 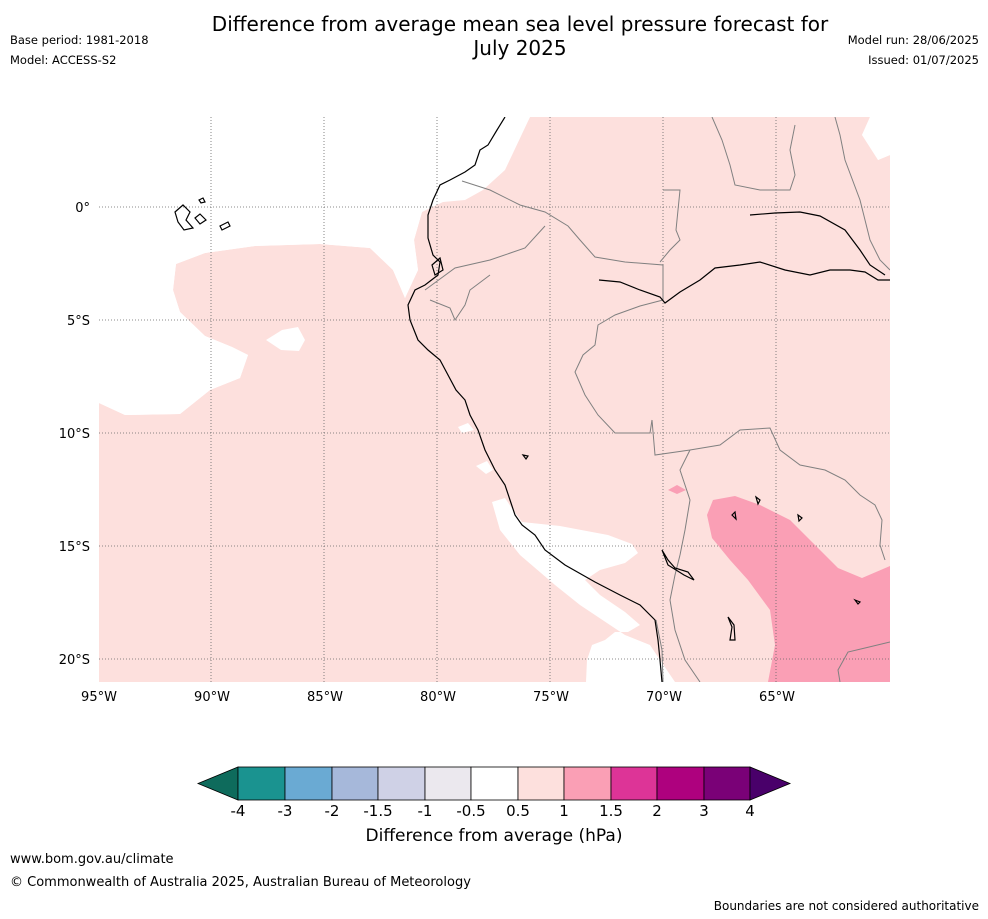 What do you see at coordinates (704, 811) in the screenshot?
I see `colorbar-tick-label: 3` at bounding box center [704, 811].